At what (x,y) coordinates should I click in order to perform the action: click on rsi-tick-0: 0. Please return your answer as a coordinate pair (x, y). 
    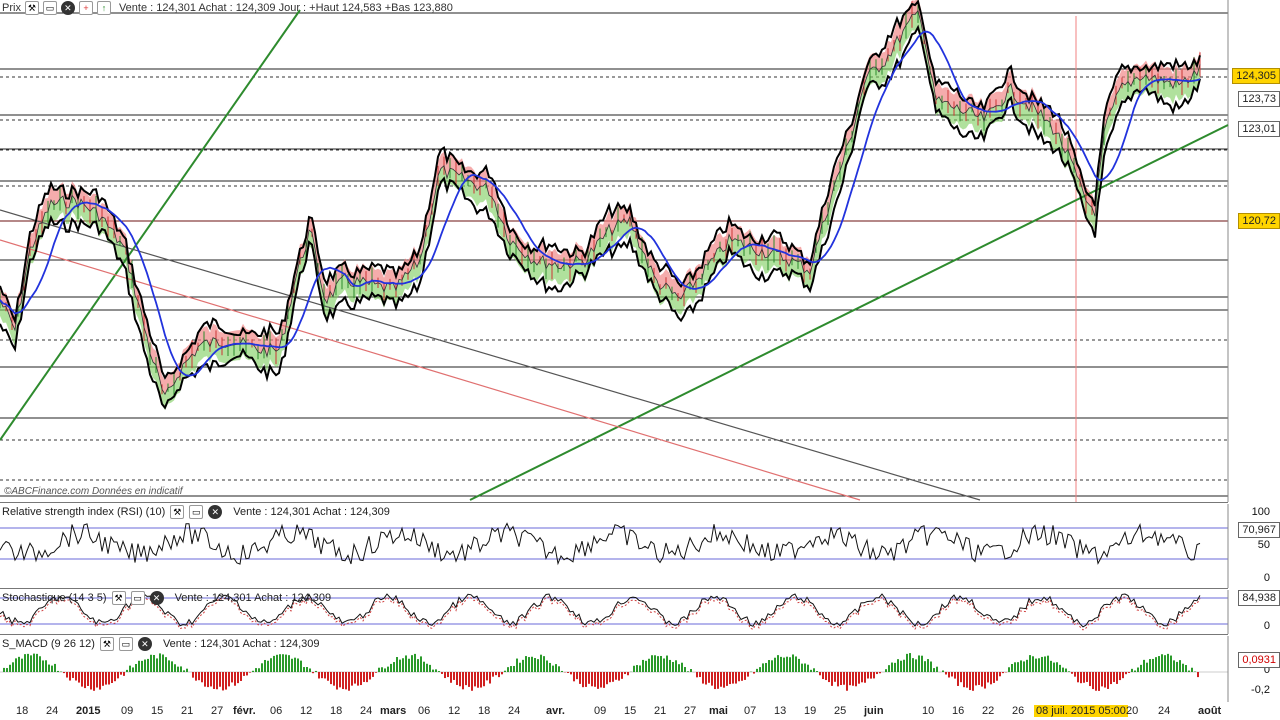
    Looking at the image, I should click on (1266, 578).